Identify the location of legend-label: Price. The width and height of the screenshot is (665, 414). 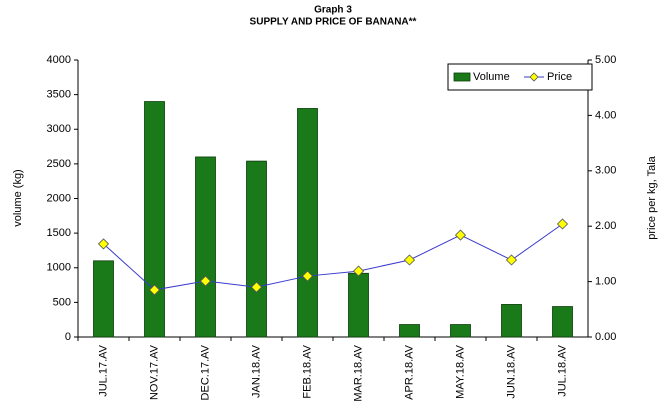
(559, 77).